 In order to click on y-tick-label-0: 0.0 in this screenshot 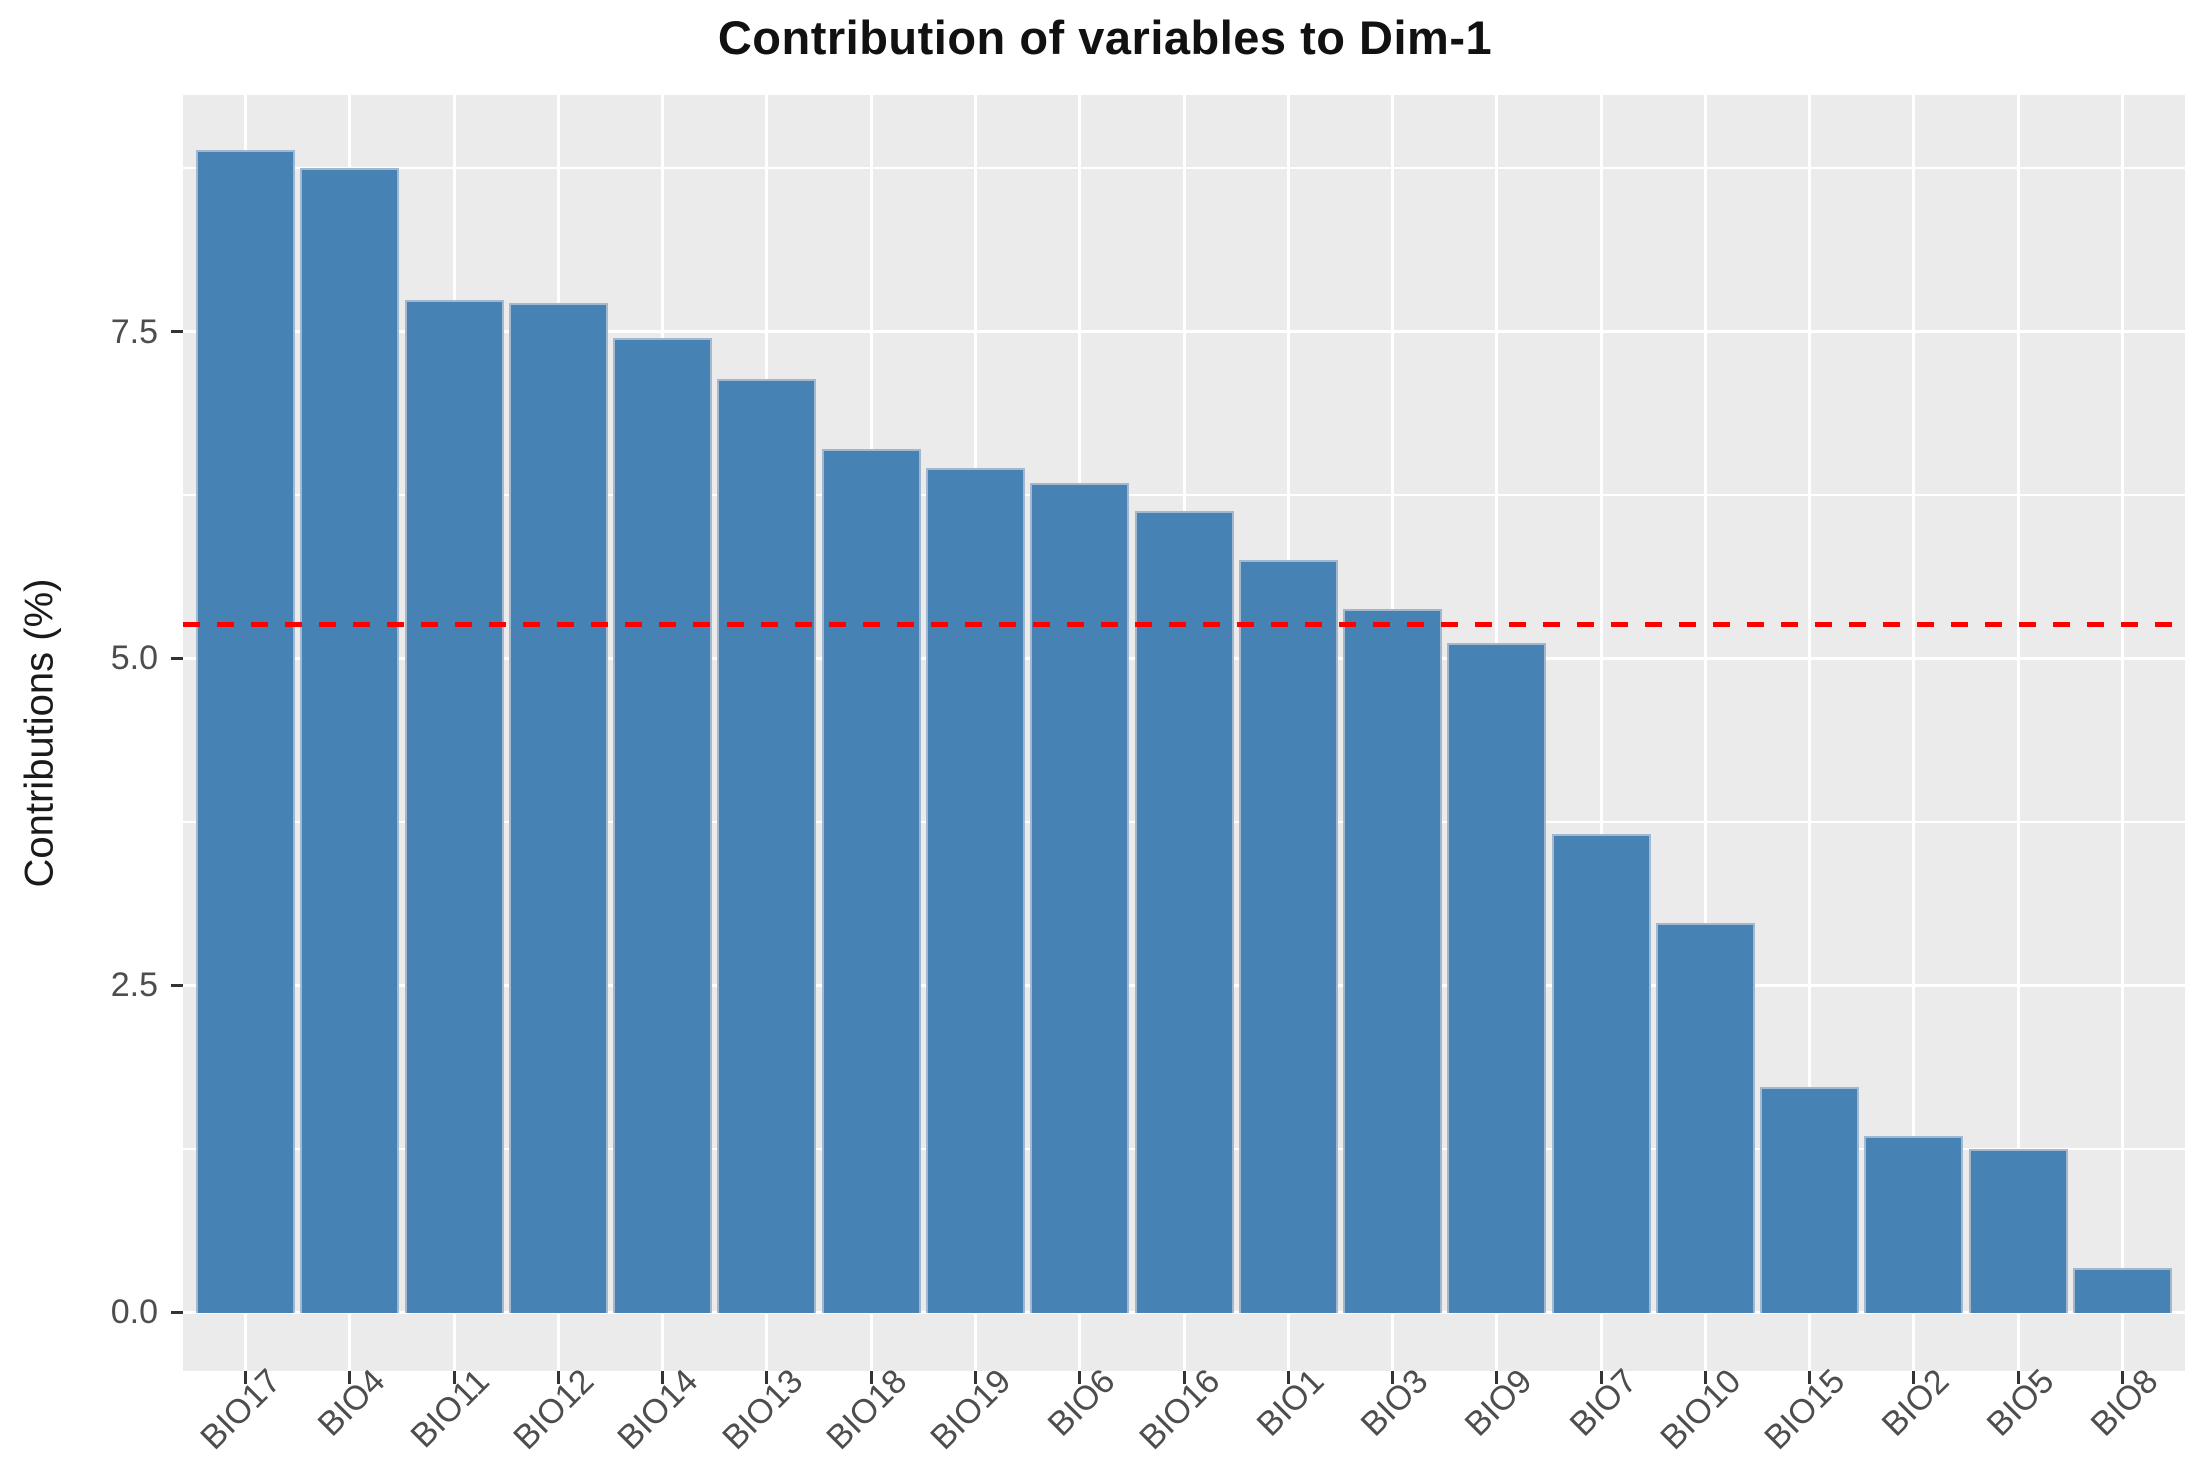, I will do `click(134, 1312)`.